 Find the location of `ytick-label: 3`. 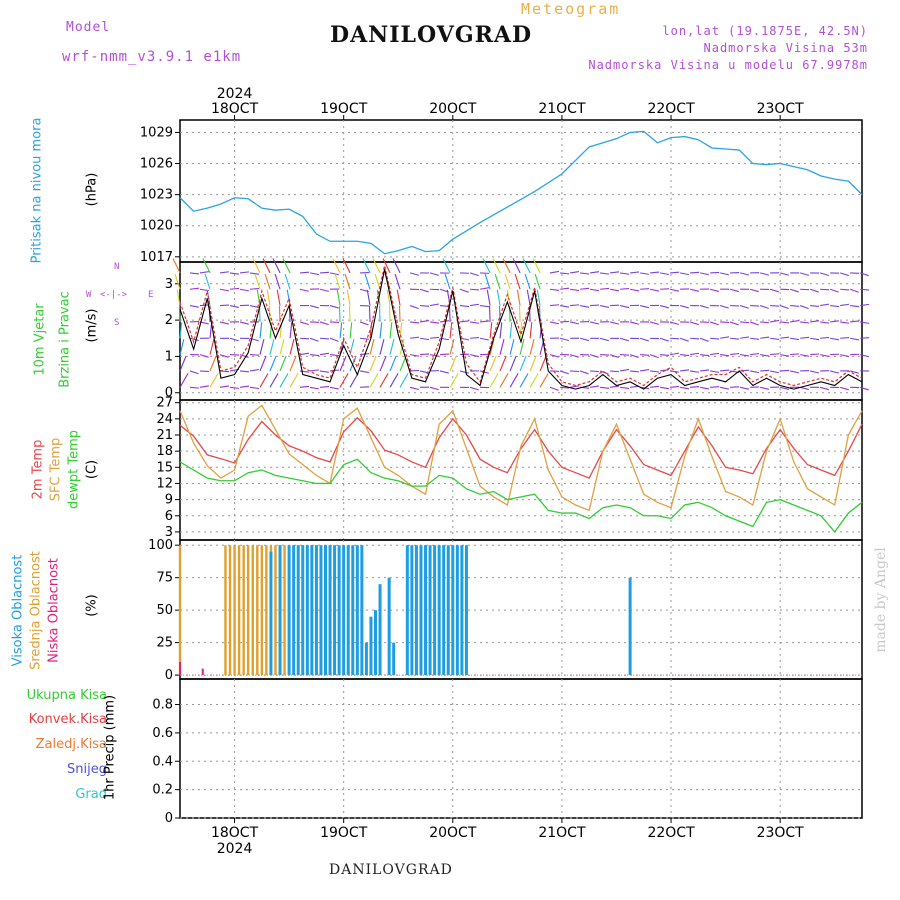

ytick-label: 3 is located at coordinates (169, 532).